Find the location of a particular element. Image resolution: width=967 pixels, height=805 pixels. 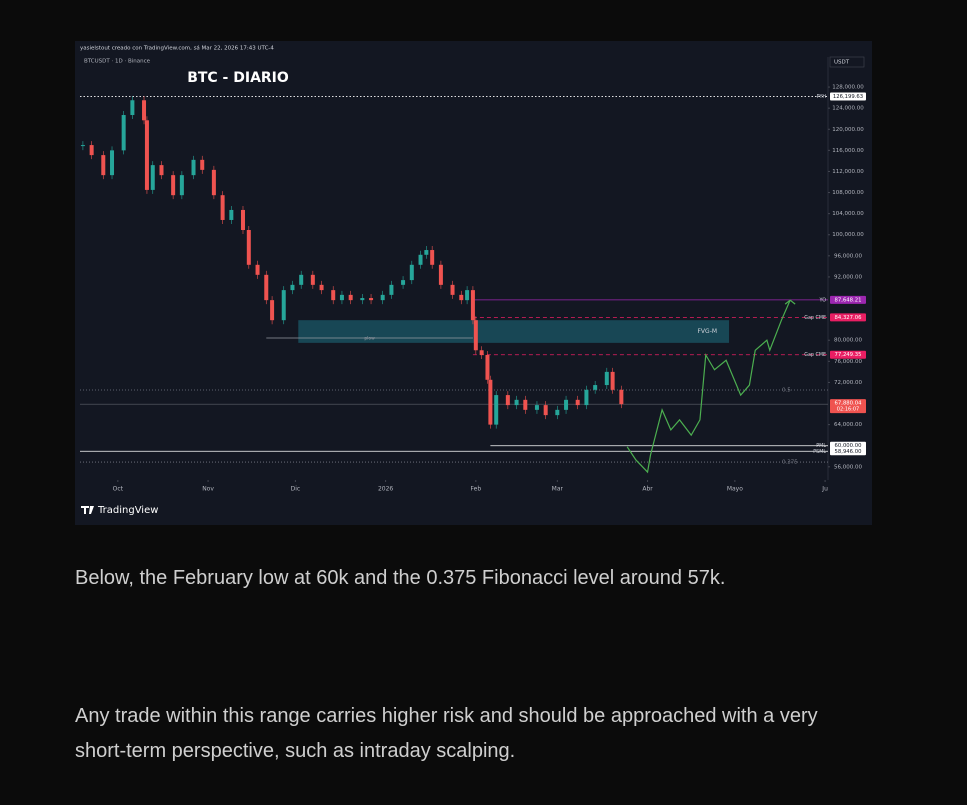

level-name: PML is located at coordinates (821, 446).